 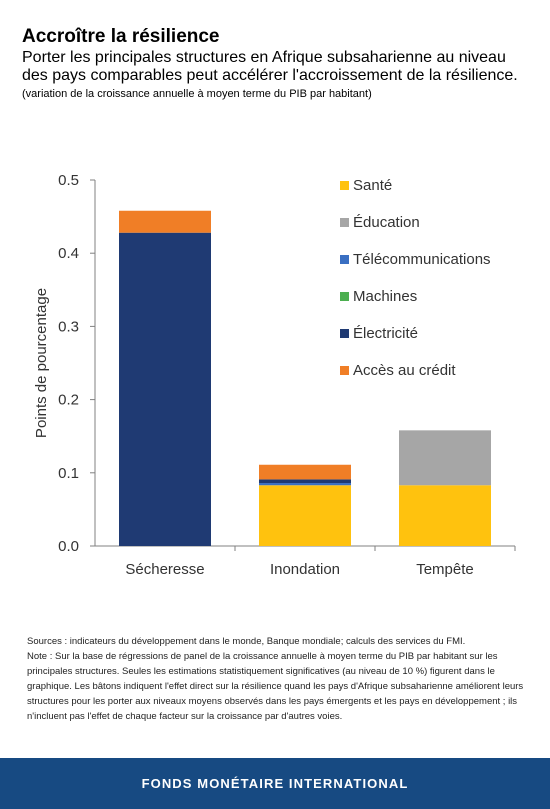 What do you see at coordinates (68, 546) in the screenshot?
I see `y-tick-label: 0.0` at bounding box center [68, 546].